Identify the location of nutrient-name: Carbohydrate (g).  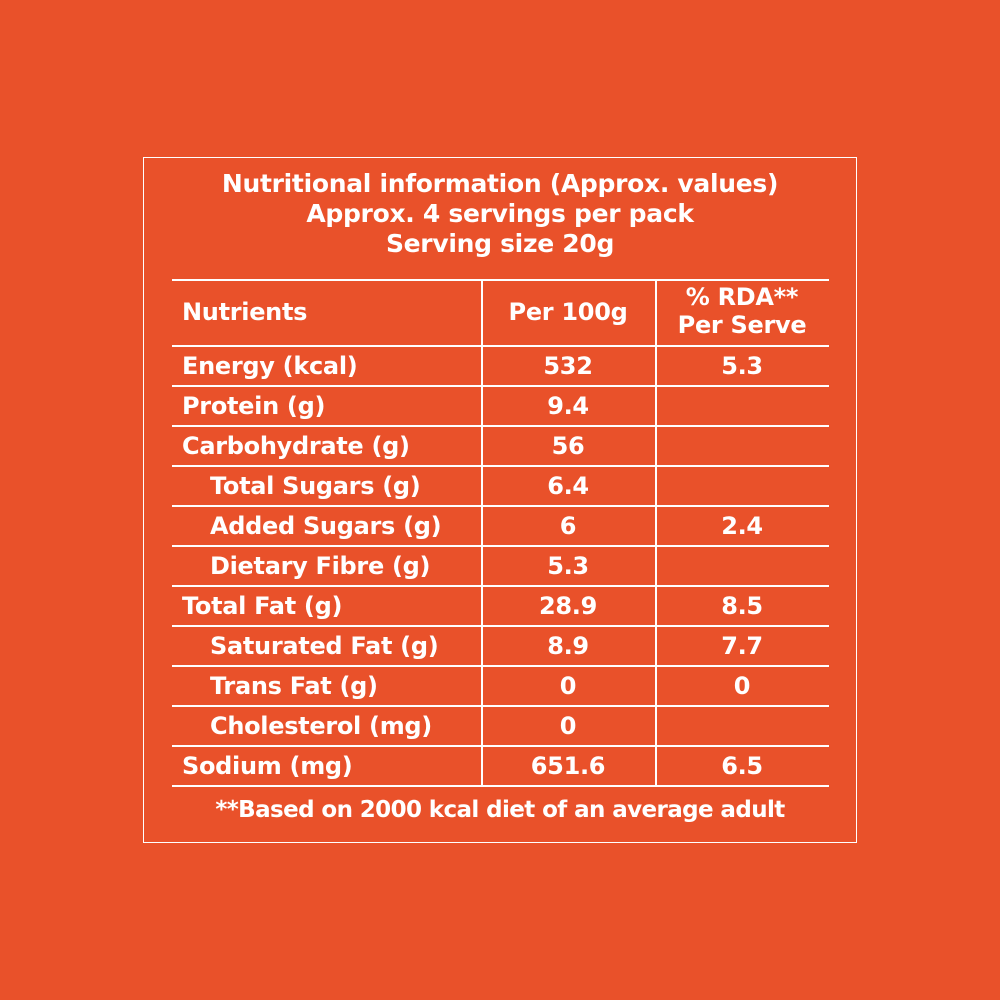
(296, 446).